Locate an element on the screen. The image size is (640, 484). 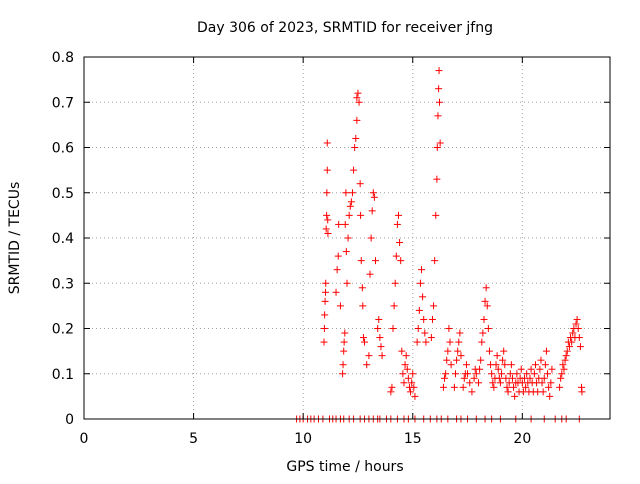
x-axis-label: GPS time / hours is located at coordinates (344, 467).